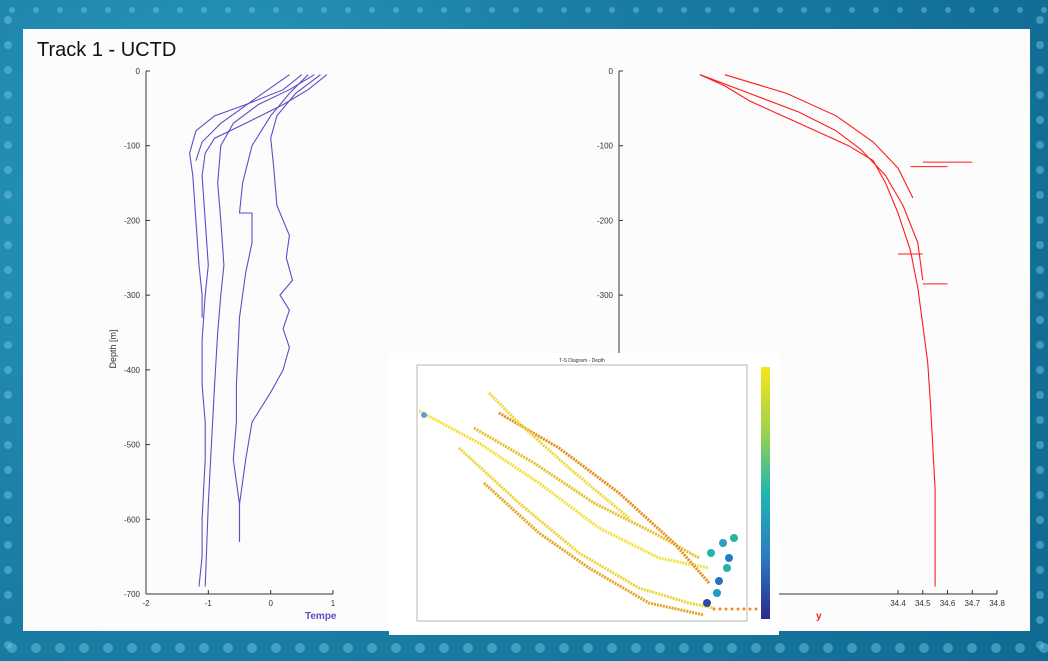 The height and width of the screenshot is (661, 1048). Describe the element at coordinates (132, 370) in the screenshot. I see `temp-y-tick-label: -400` at that location.